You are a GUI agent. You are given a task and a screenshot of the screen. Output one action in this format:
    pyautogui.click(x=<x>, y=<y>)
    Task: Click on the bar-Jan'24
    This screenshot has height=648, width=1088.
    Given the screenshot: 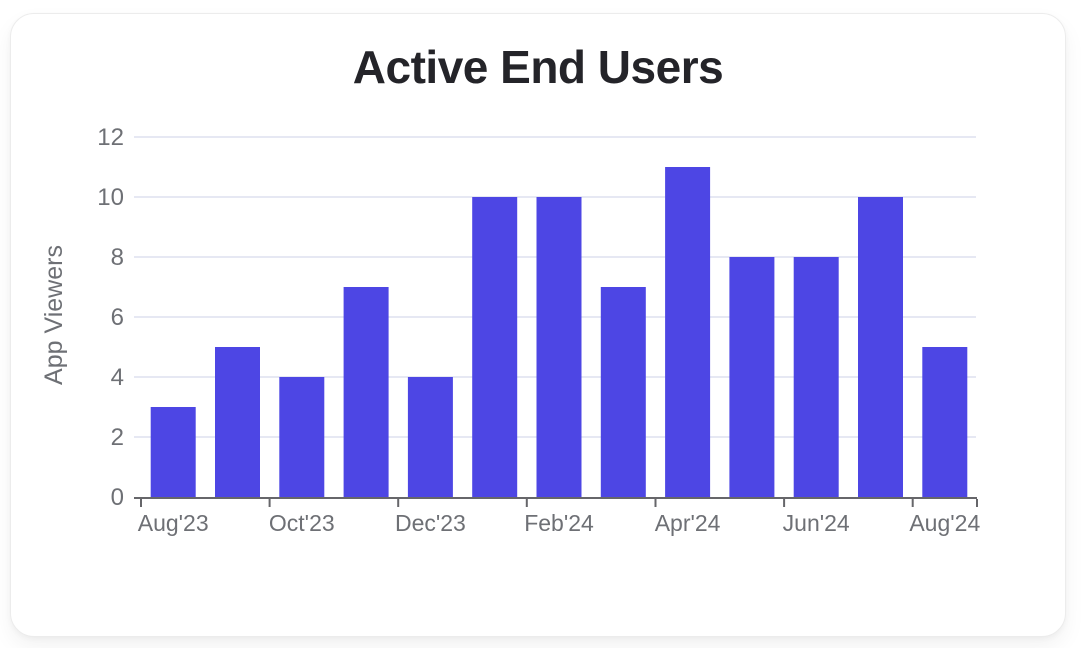 What is the action you would take?
    pyautogui.click(x=495, y=347)
    